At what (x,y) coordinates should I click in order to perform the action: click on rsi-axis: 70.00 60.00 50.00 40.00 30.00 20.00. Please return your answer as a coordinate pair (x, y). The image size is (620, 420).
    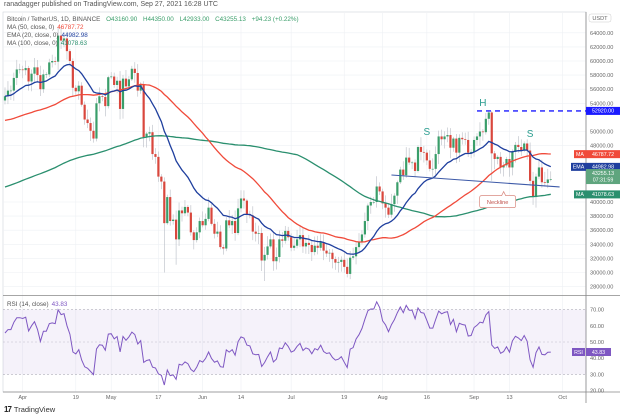
    Looking at the image, I should click on (597, 351).